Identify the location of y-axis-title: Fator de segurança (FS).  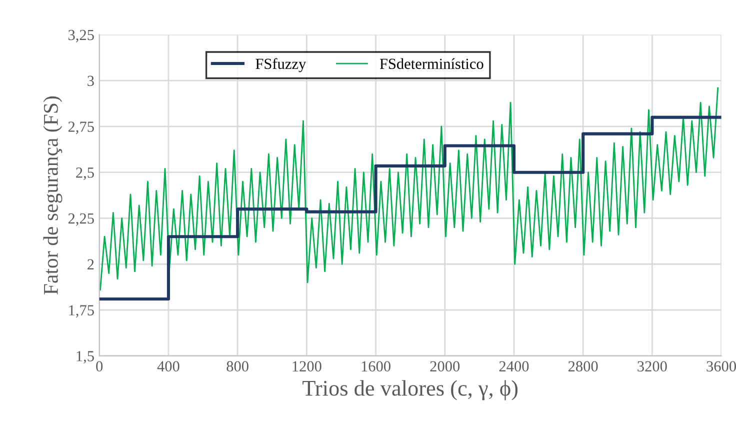
(52, 195).